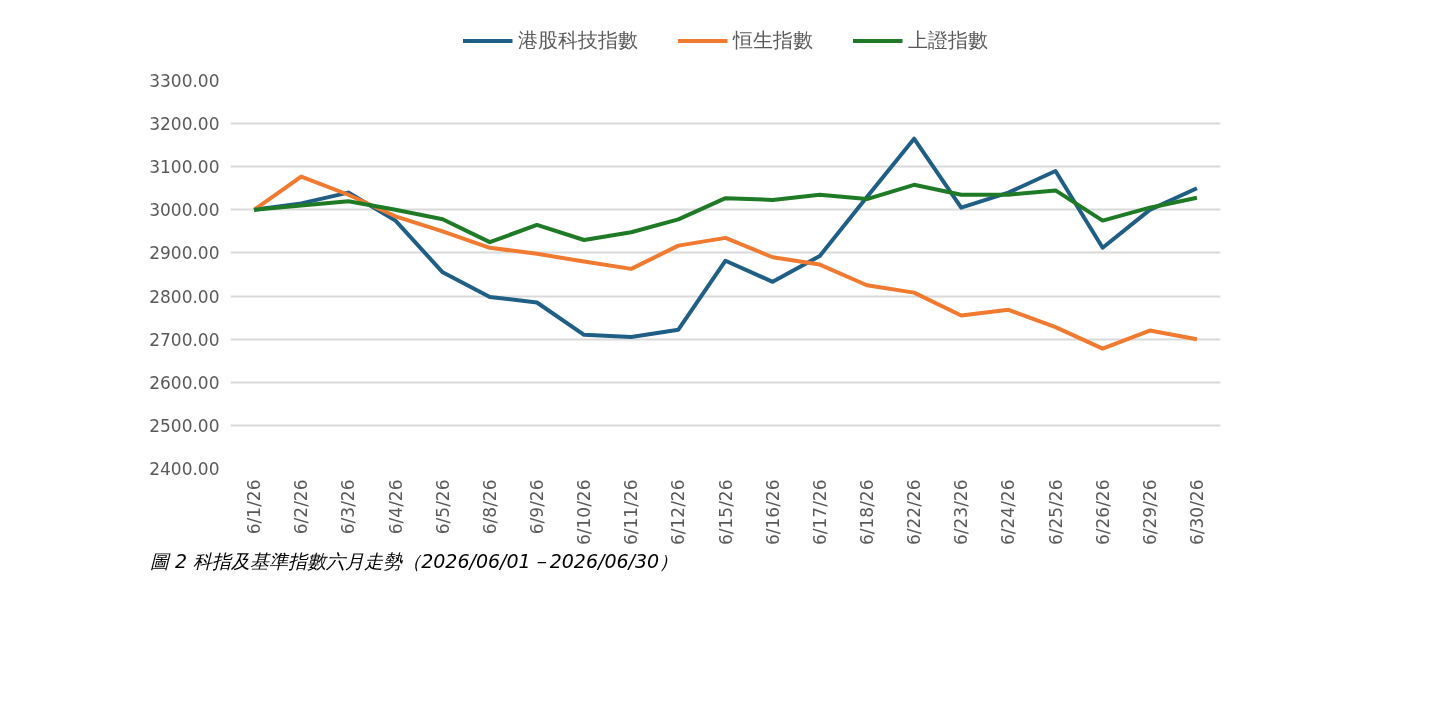  Describe the element at coordinates (442, 507) in the screenshot. I see `x-tick-label: 6/5/26` at that location.